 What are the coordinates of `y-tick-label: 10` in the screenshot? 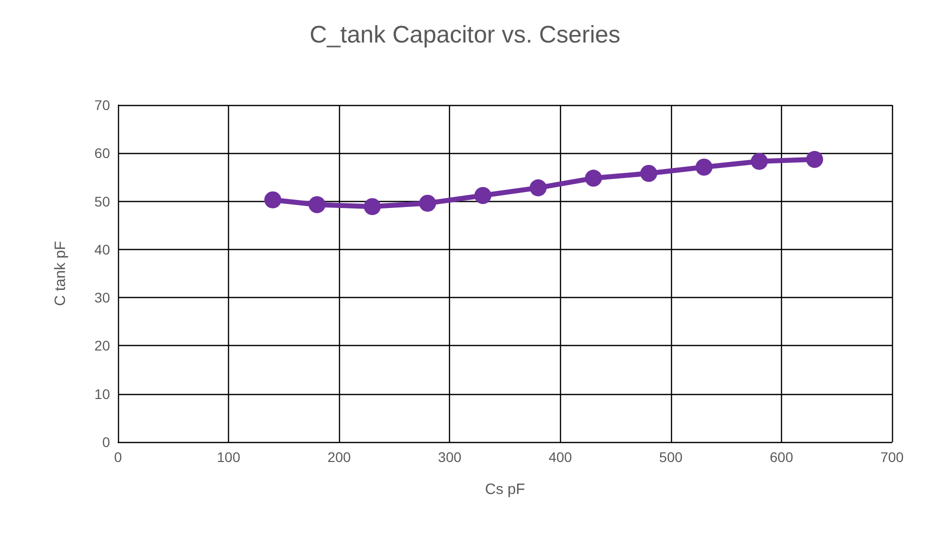 It's located at (102, 394).